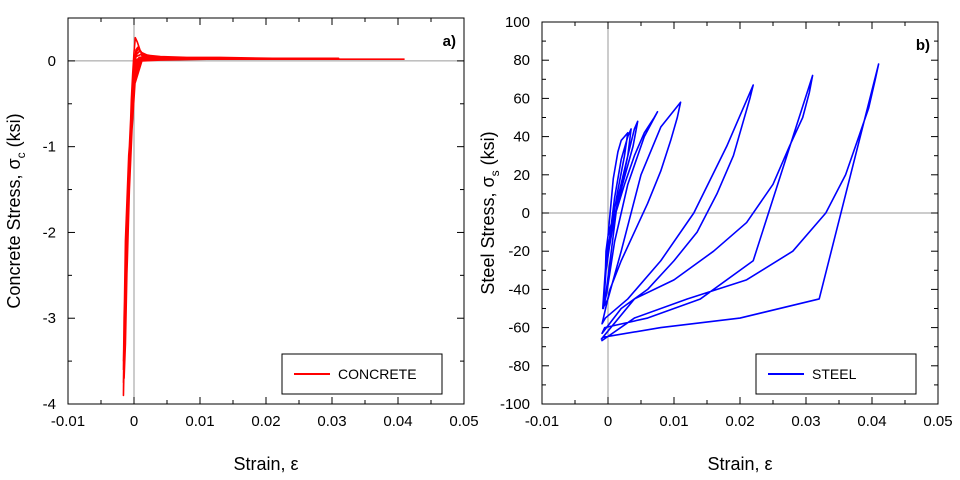  Describe the element at coordinates (519, 251) in the screenshot. I see `y-tick-label: -20` at that location.